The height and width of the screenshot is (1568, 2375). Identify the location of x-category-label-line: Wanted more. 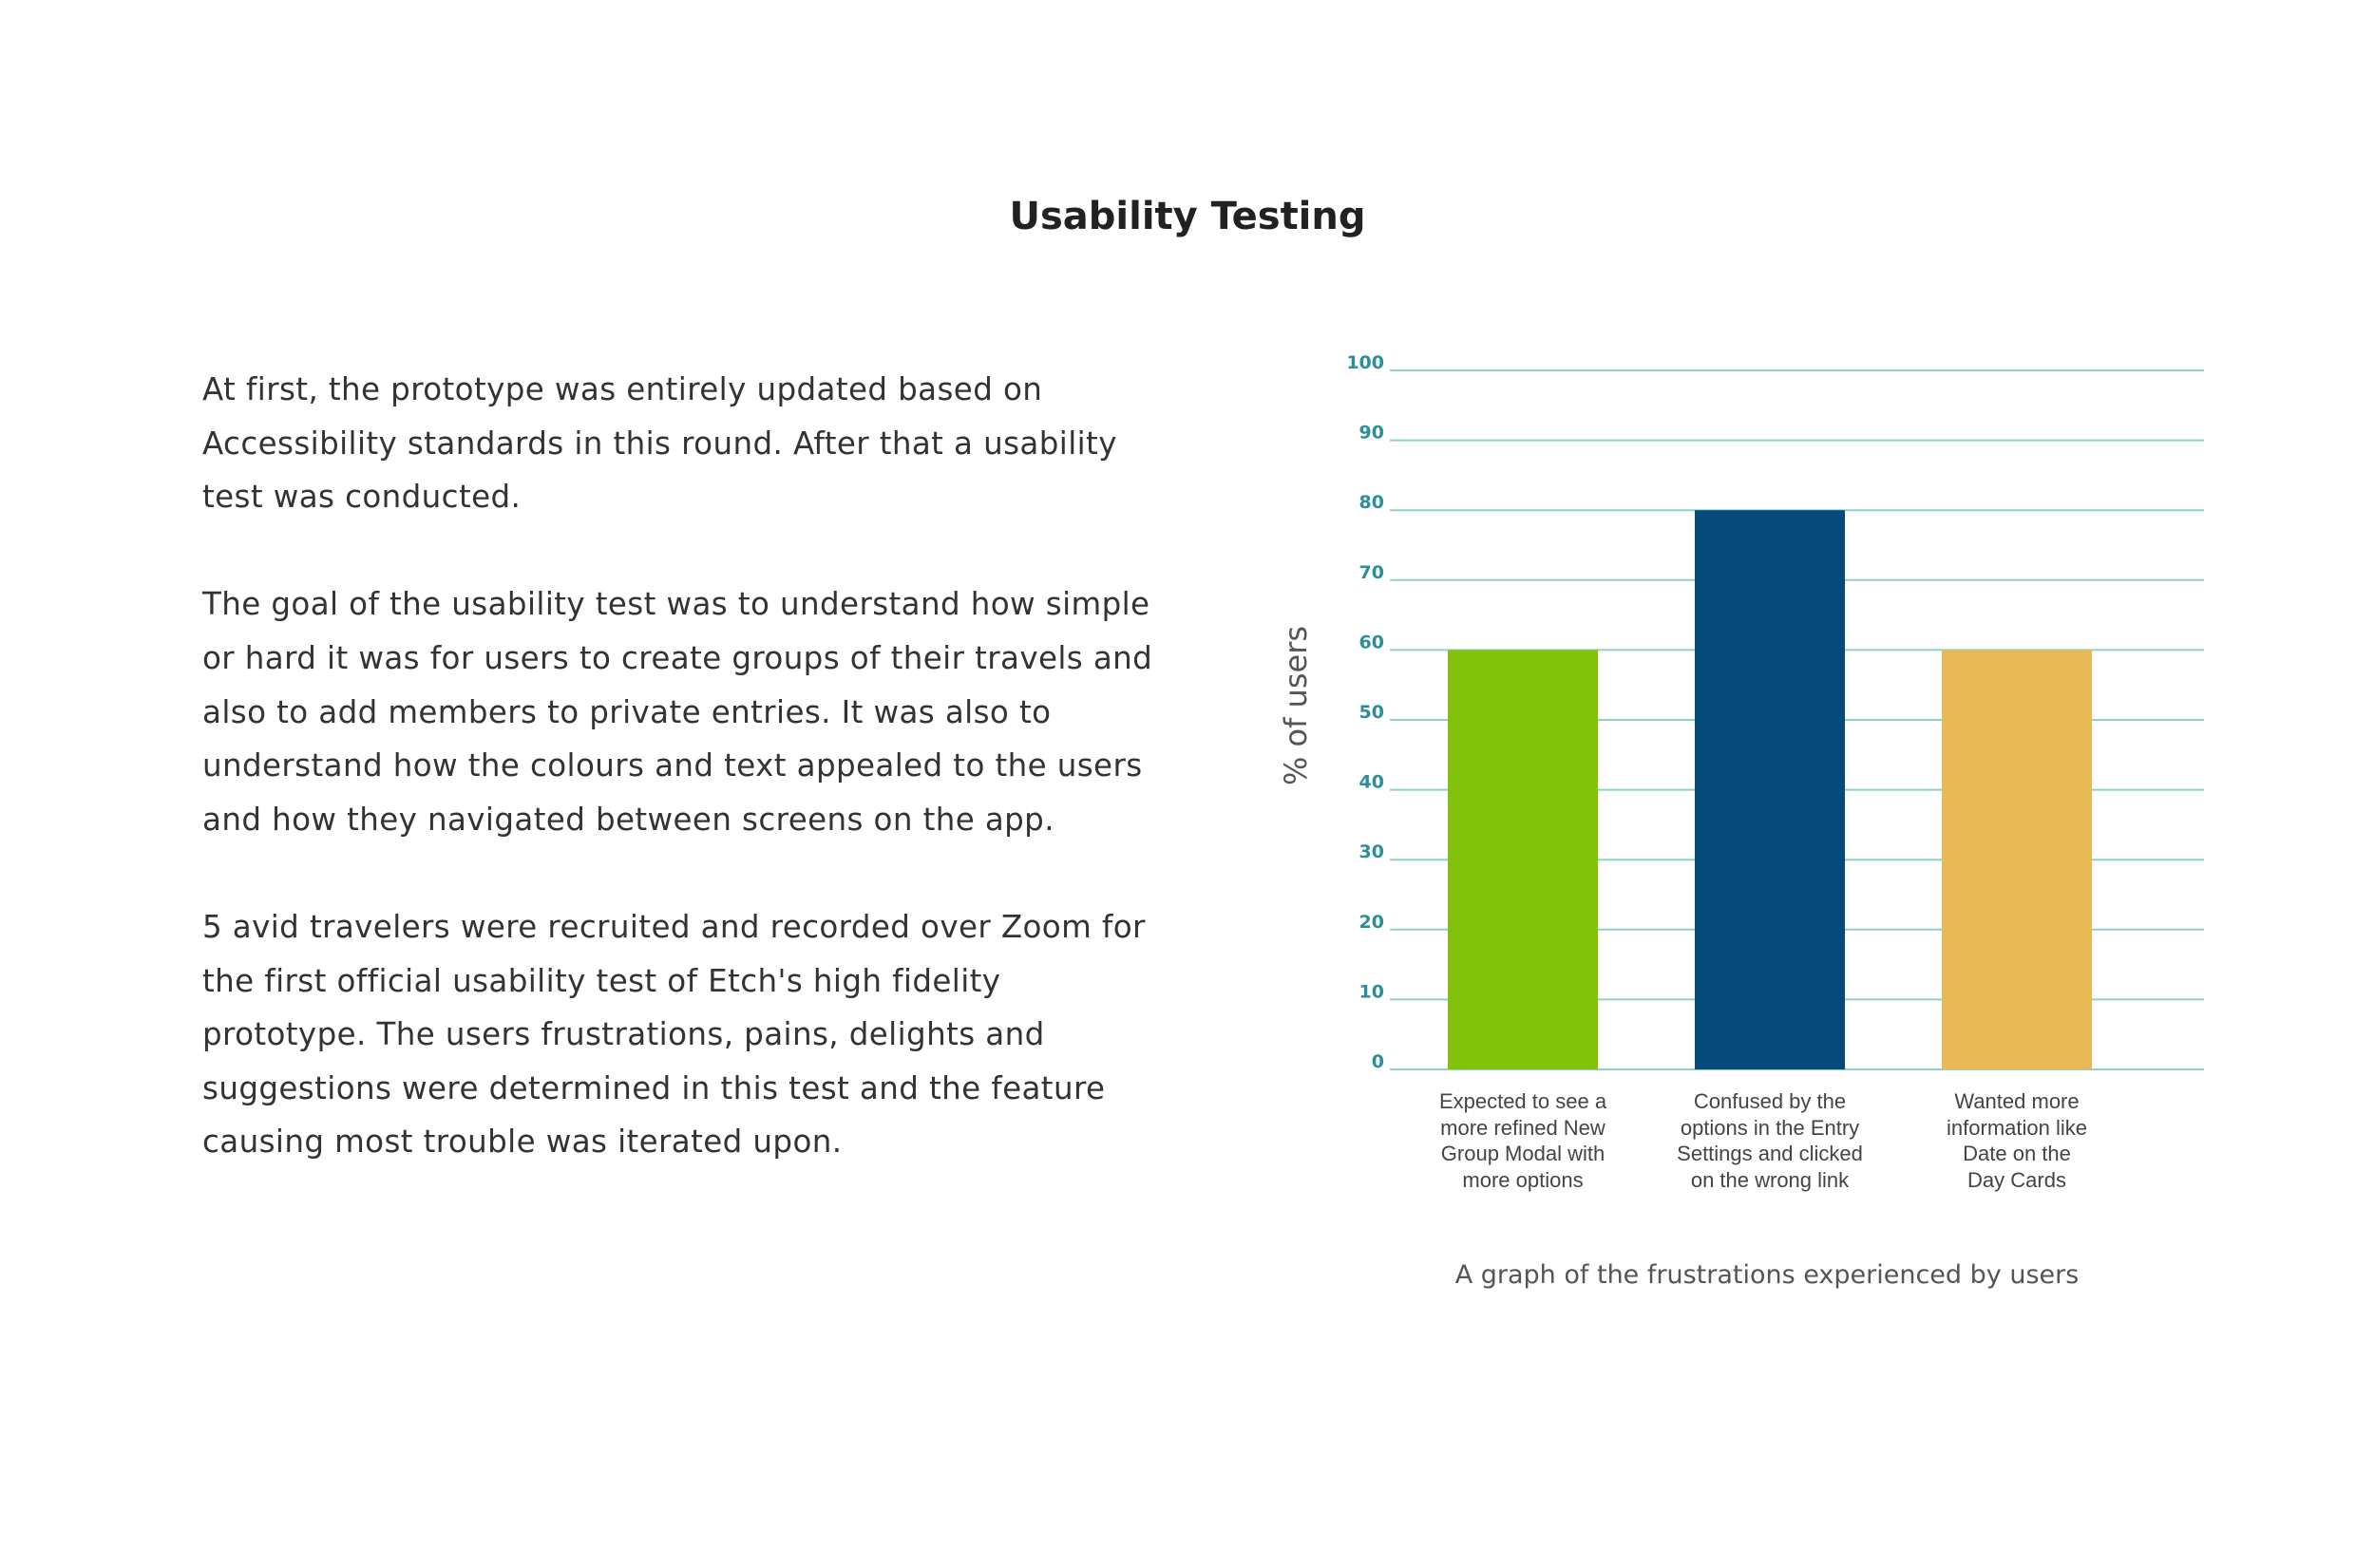
(2017, 1101).